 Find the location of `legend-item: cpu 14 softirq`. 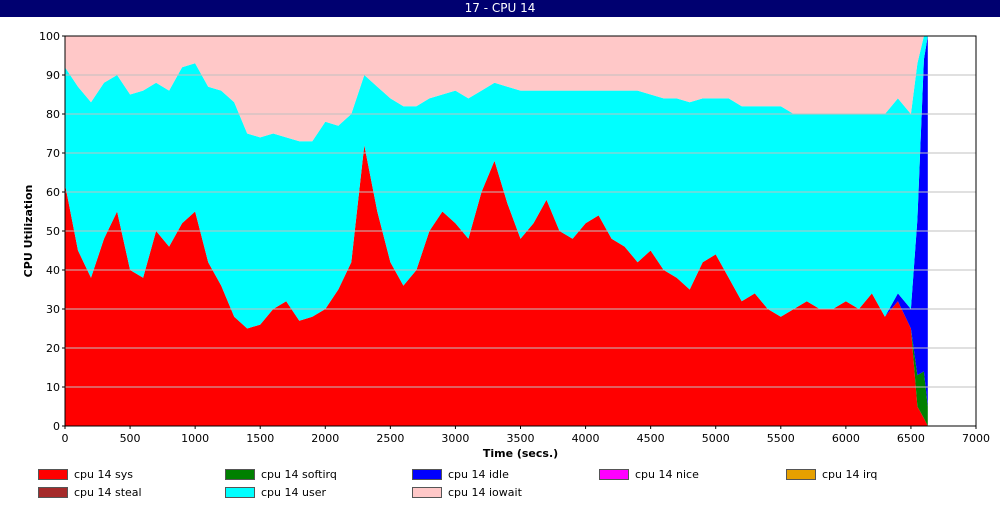

legend-item: cpu 14 softirq is located at coordinates (281, 474).